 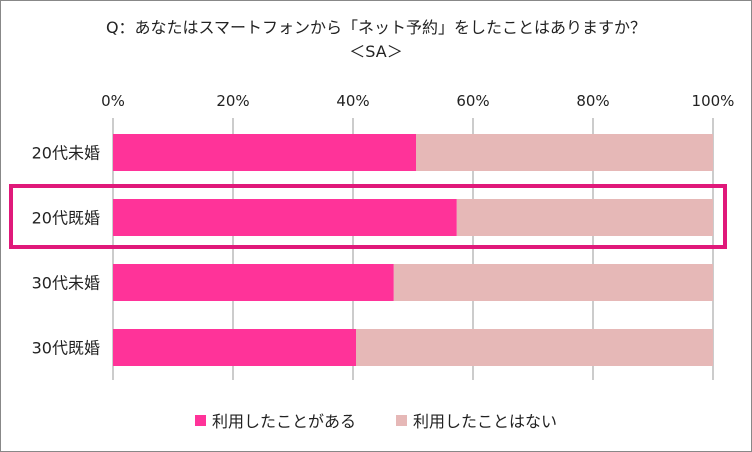 I want to click on category-label: 30代既婚, so click(x=66, y=348).